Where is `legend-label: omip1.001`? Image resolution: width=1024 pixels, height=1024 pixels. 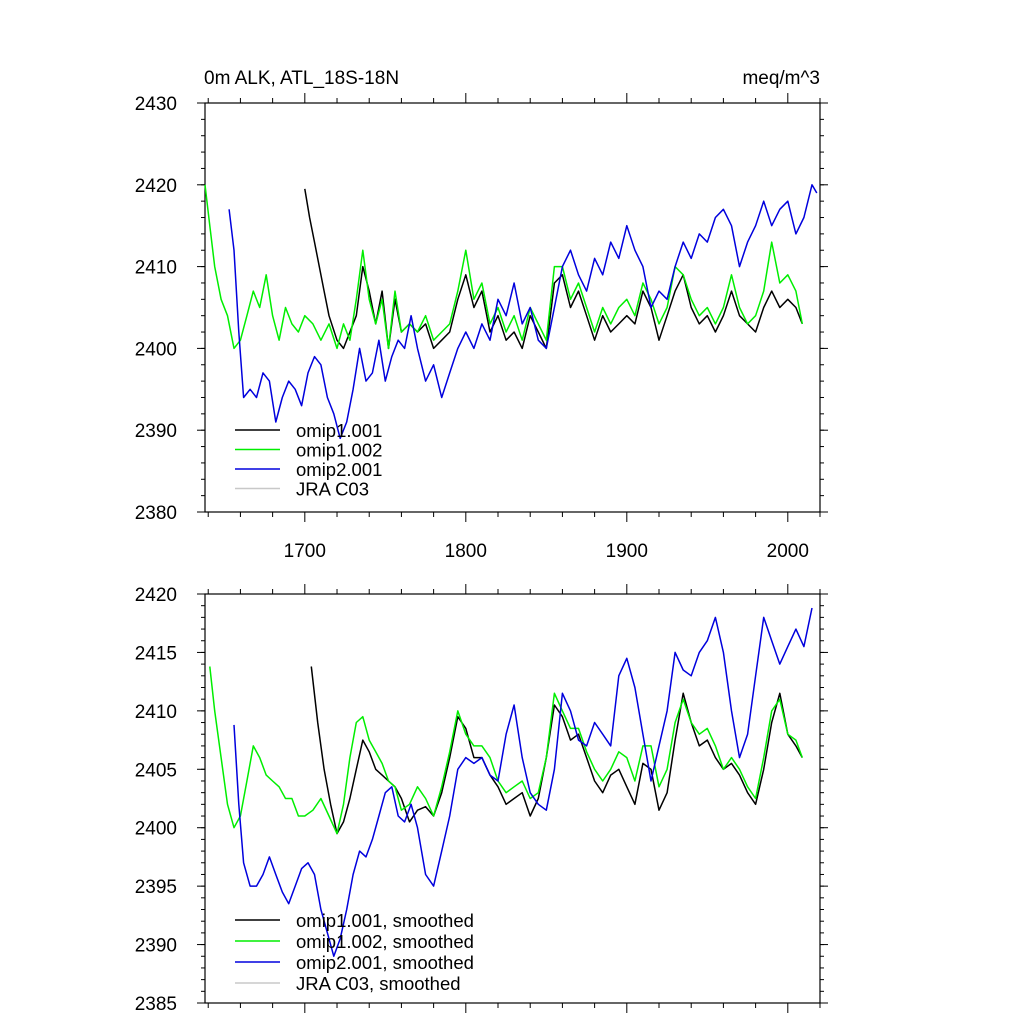 legend-label: omip1.001 is located at coordinates (339, 430).